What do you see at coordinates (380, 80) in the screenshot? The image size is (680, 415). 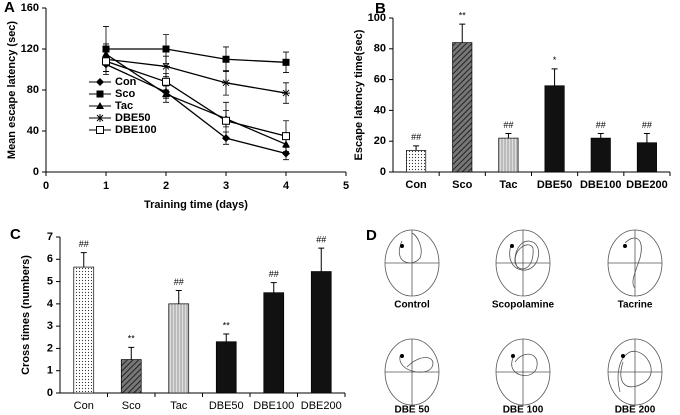 I see `y-tick-label: 60` at bounding box center [380, 80].